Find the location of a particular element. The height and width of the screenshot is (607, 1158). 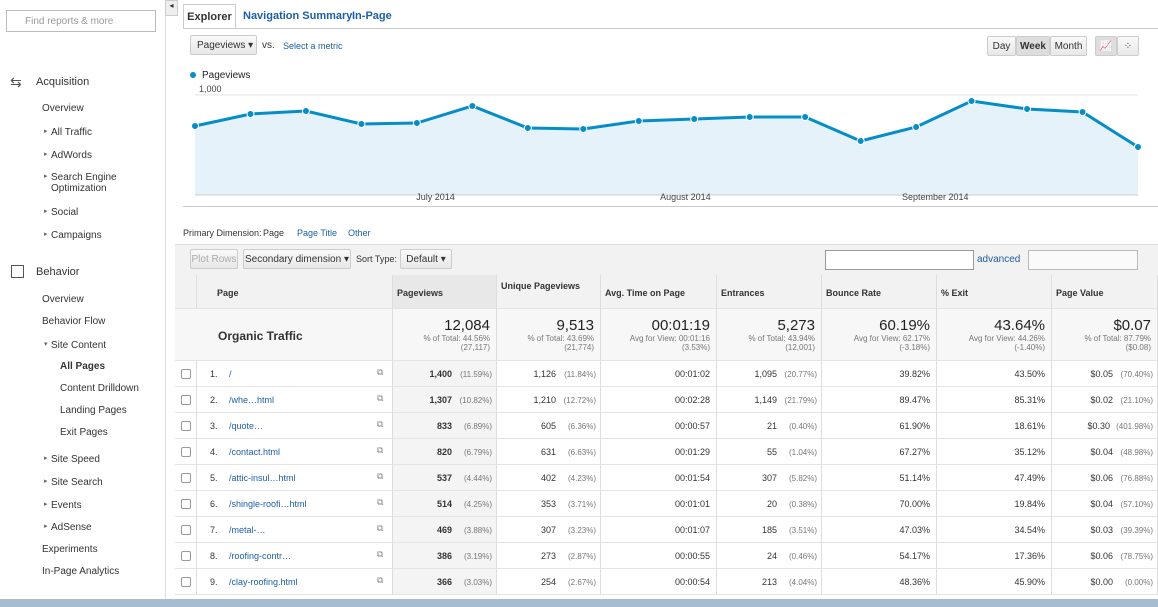

select-metric: Select a metric is located at coordinates (313, 46).